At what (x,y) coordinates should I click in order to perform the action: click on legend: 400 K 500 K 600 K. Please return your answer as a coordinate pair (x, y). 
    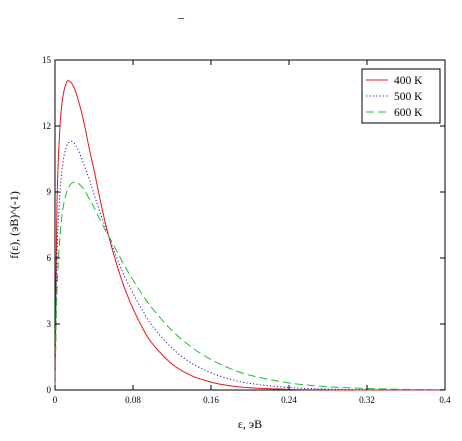
    Looking at the image, I should click on (401, 96).